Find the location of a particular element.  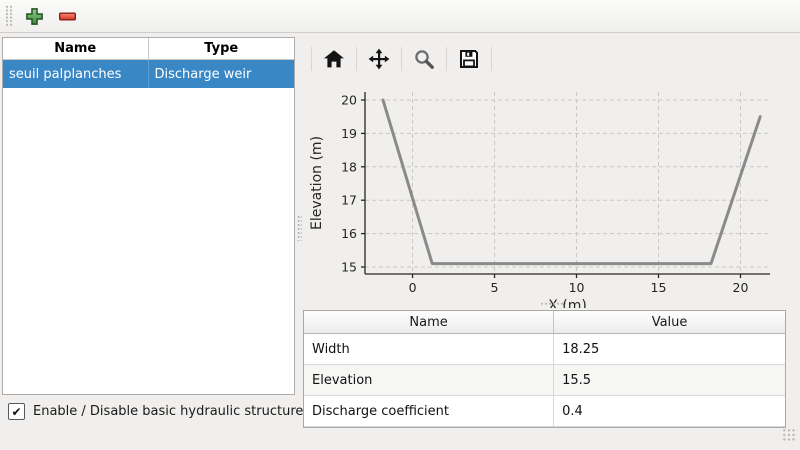

property-row: Width 18.25 is located at coordinates (544, 349).